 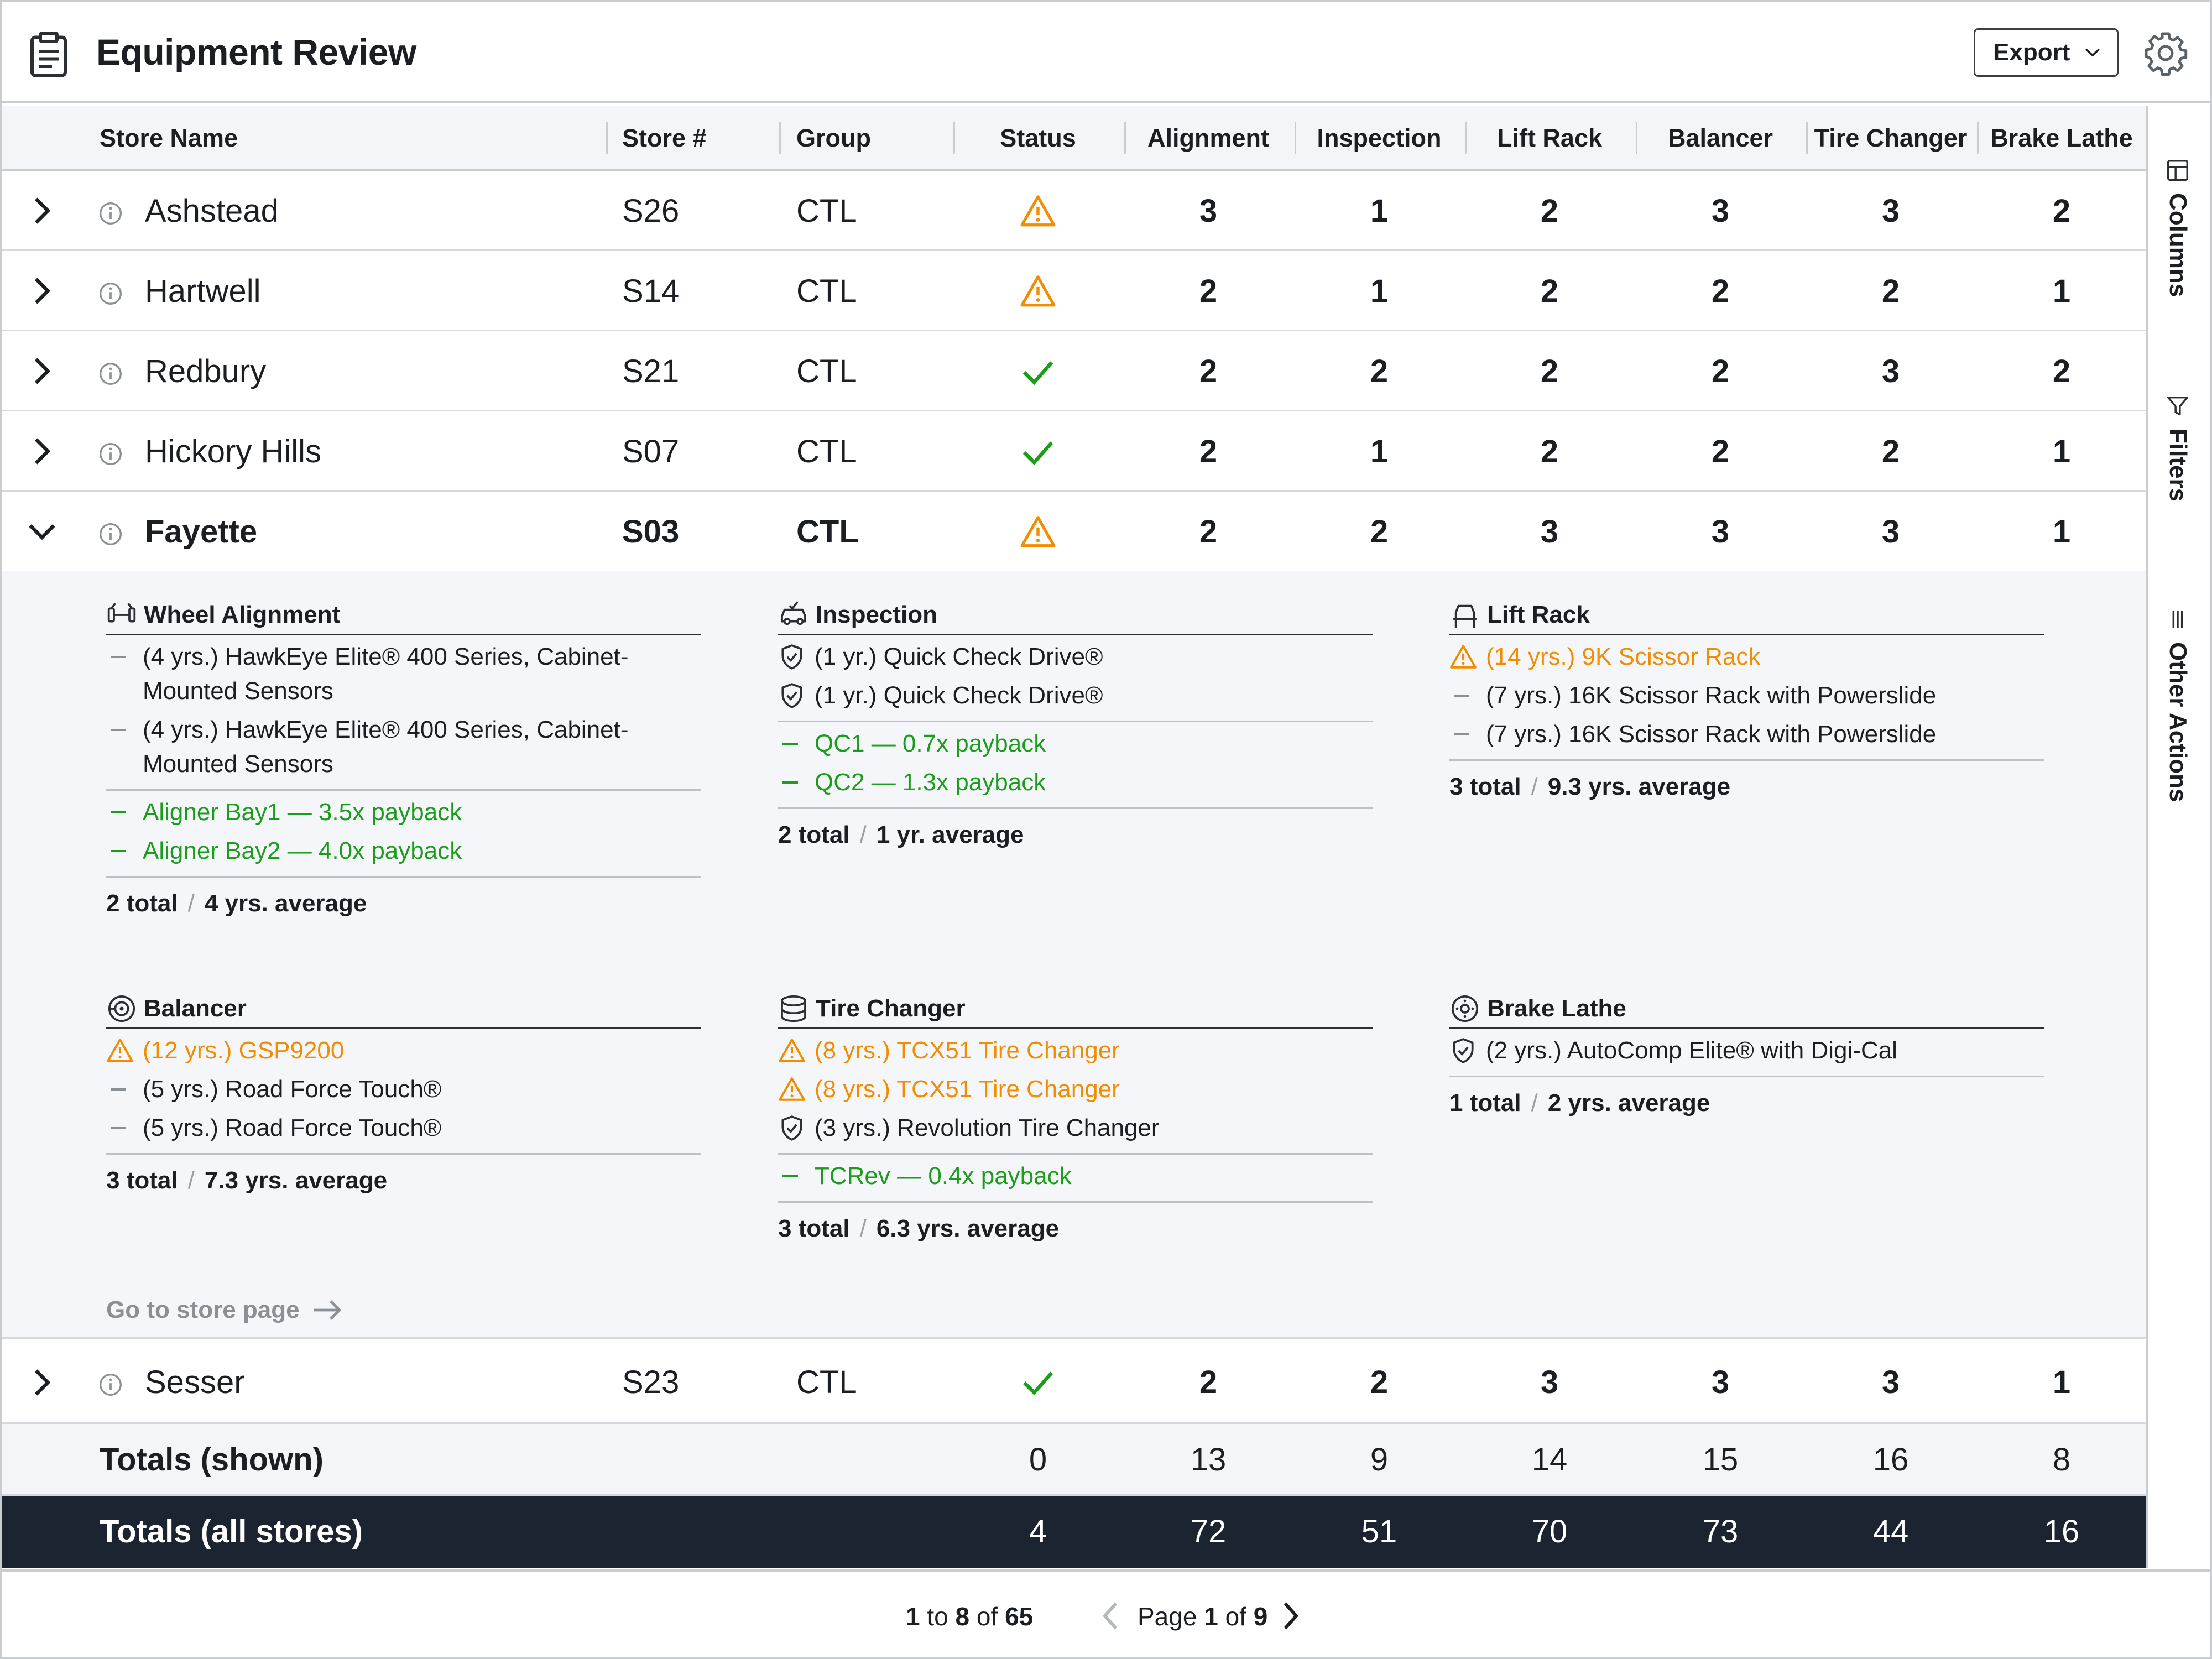 I want to click on col-lift-rack: Lift Rack, so click(x=1550, y=138).